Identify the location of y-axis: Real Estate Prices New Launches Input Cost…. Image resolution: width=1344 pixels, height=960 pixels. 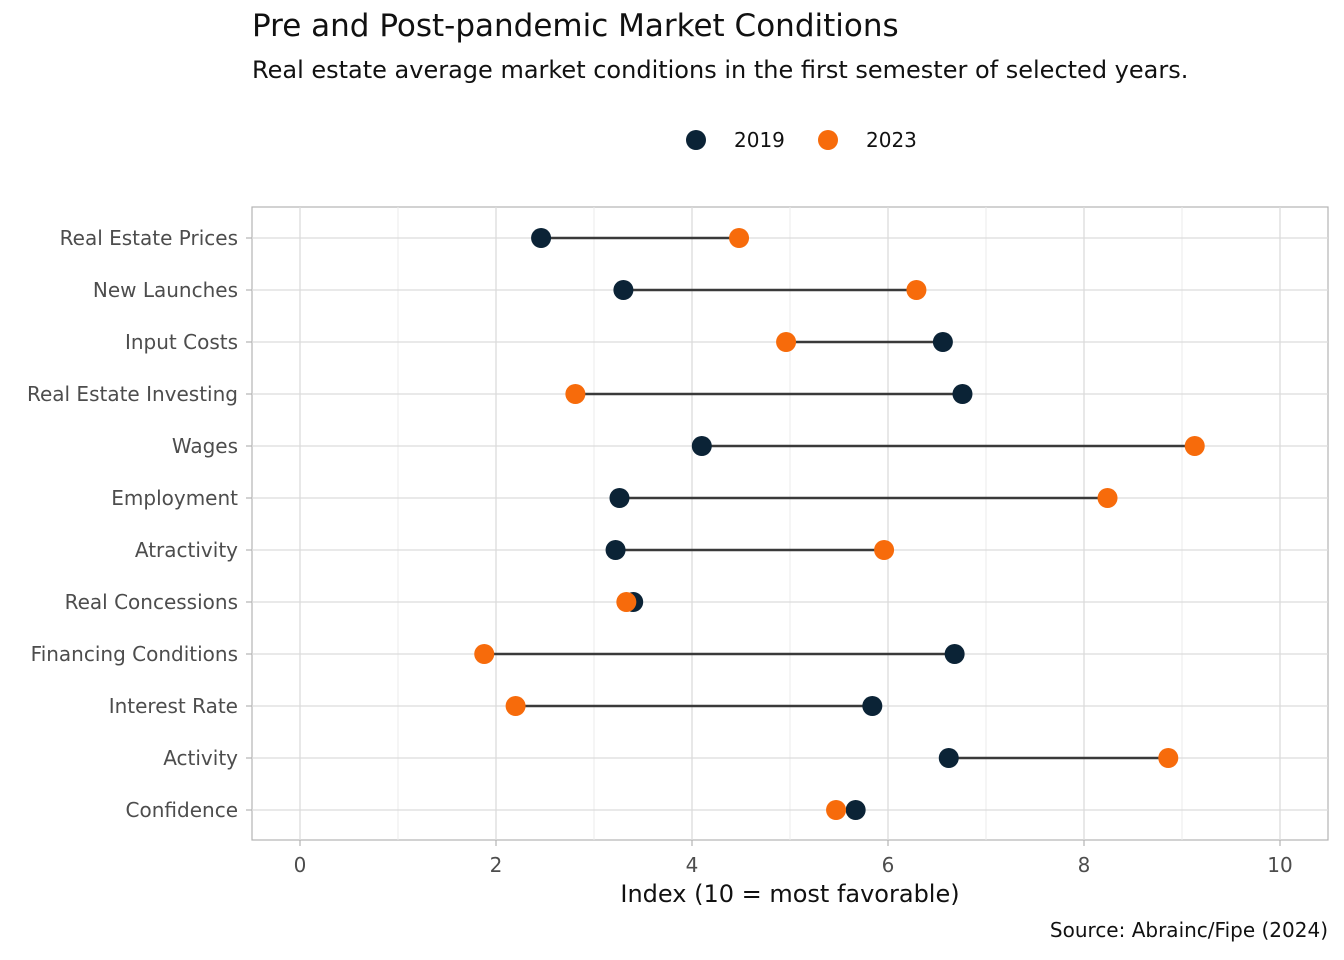
(139, 524).